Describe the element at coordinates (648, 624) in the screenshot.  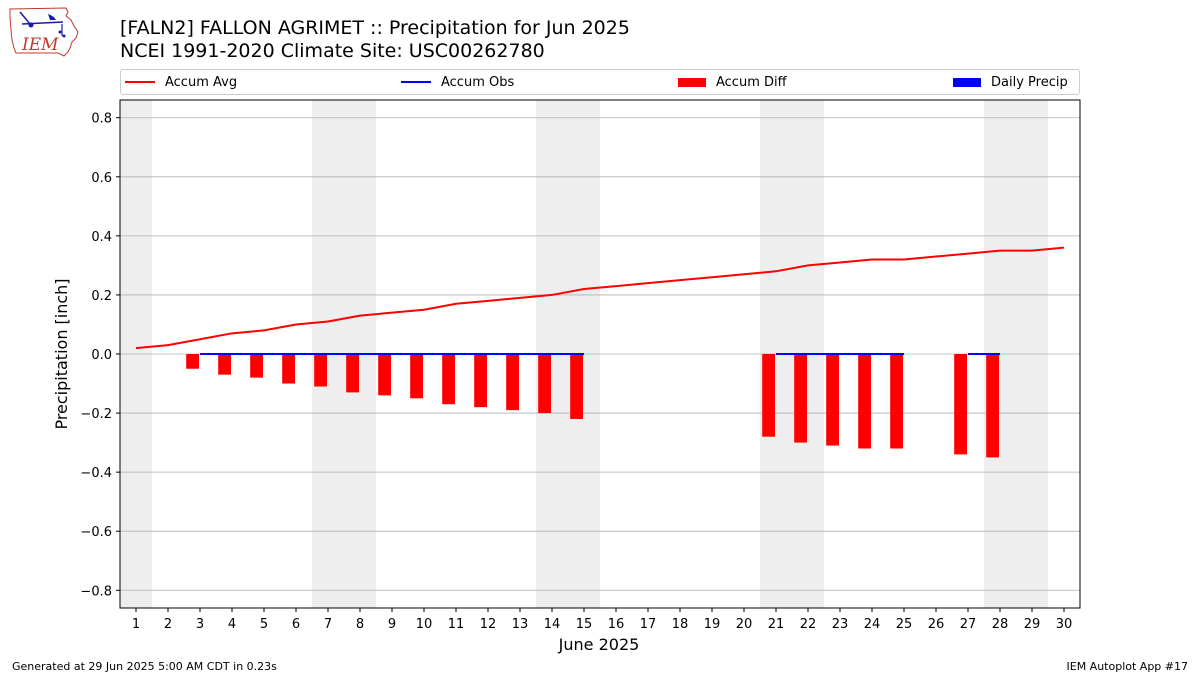
I see `x-tick-label: 17` at that location.